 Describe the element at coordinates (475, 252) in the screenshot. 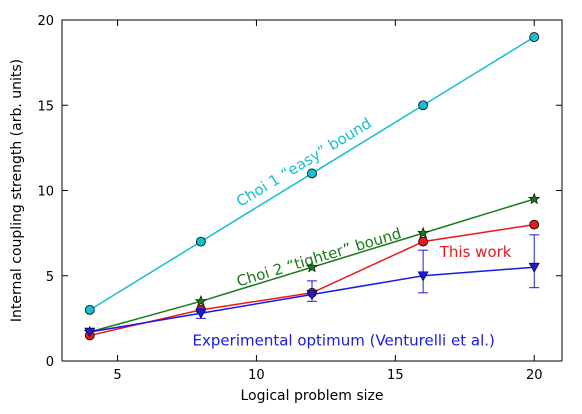

I see `series-annotation: This work` at that location.